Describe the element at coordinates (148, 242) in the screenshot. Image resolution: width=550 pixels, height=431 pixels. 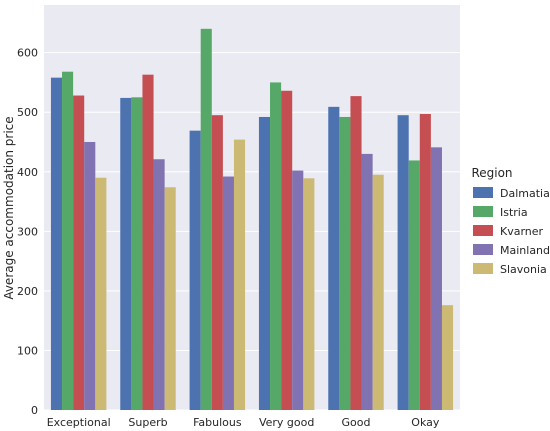
I see `bar-kvarner-superb` at that location.